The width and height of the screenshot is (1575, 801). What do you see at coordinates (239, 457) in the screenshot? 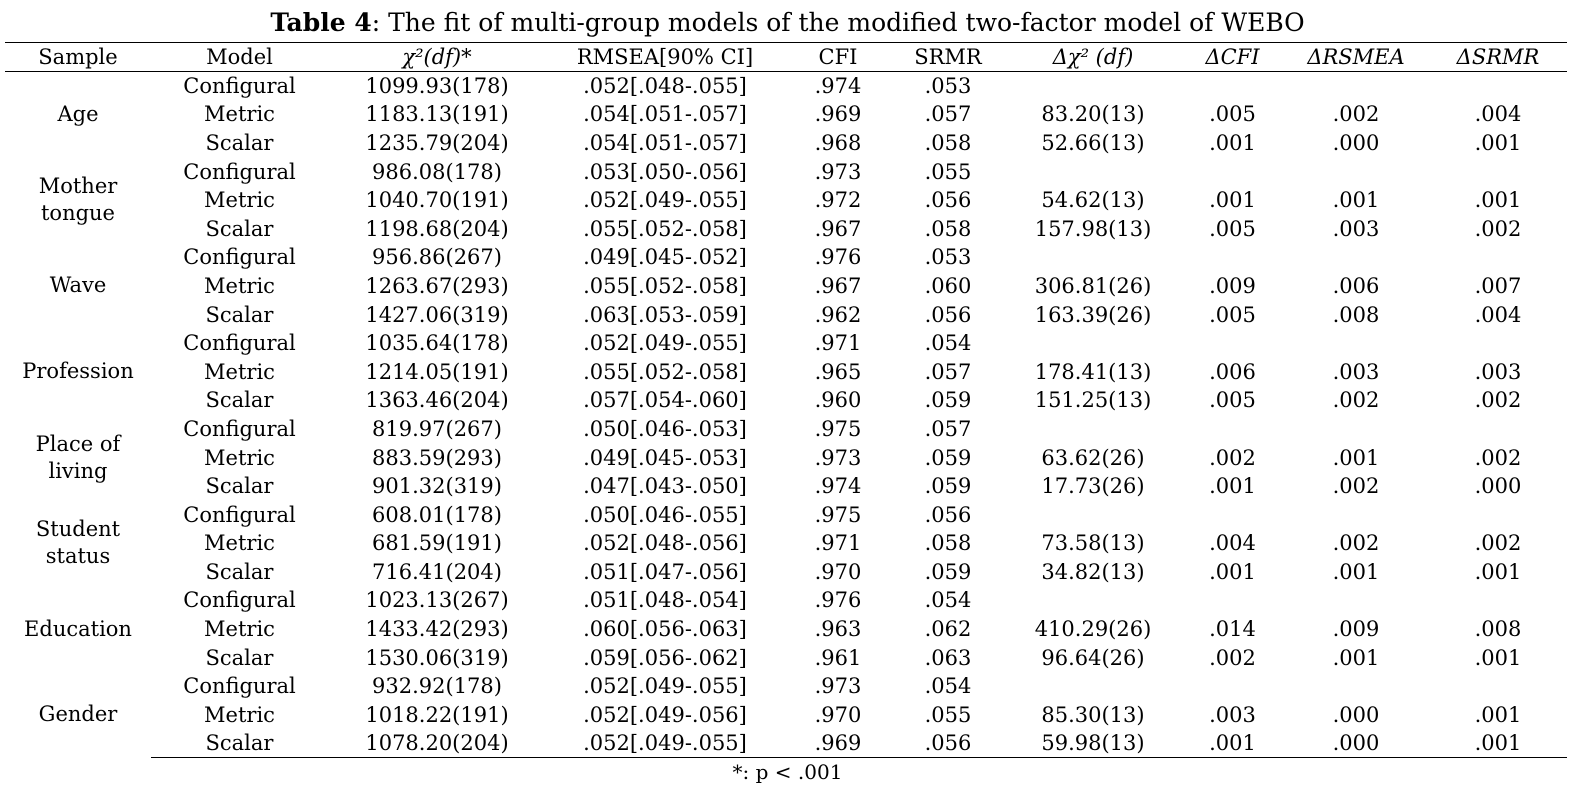
I see `model-cell: Metric` at bounding box center [239, 457].